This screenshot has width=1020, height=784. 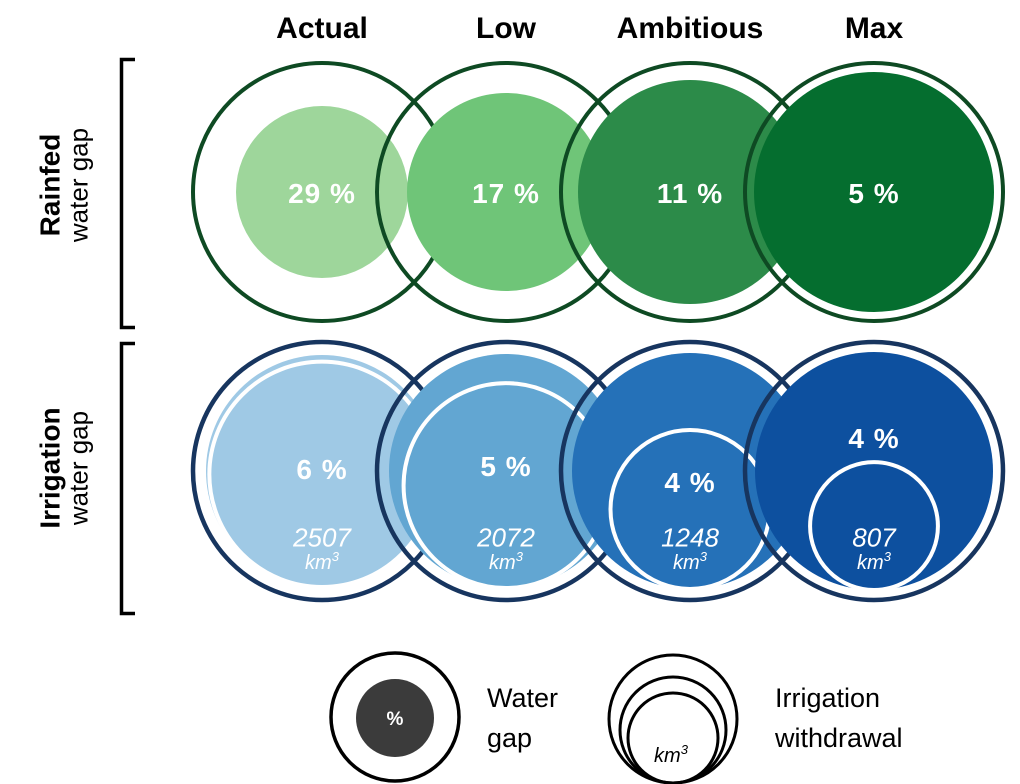 I want to click on water-gap-circle-irrigation-max, so click(x=874, y=471).